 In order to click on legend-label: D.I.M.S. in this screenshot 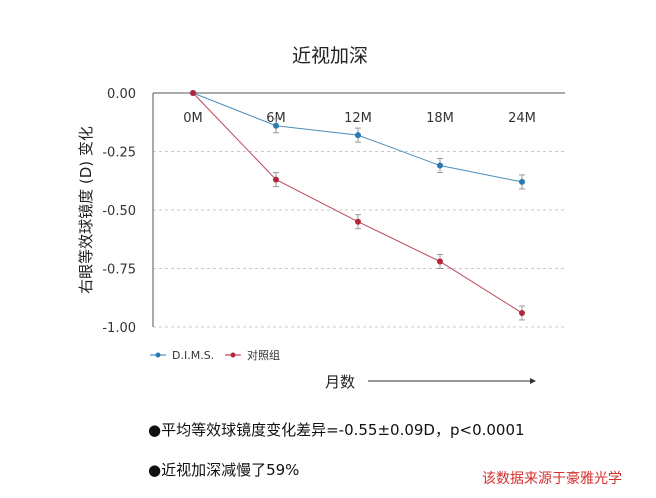, I will do `click(193, 355)`.